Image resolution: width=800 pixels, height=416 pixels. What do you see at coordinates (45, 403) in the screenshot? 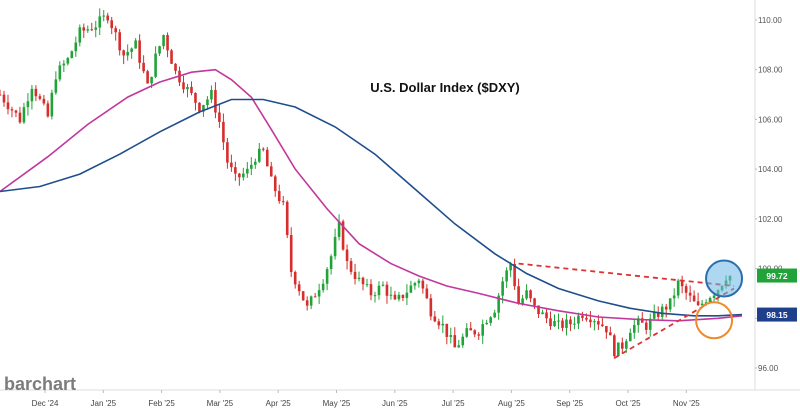
I see `x-tick-label: Dec '24` at bounding box center [45, 403].